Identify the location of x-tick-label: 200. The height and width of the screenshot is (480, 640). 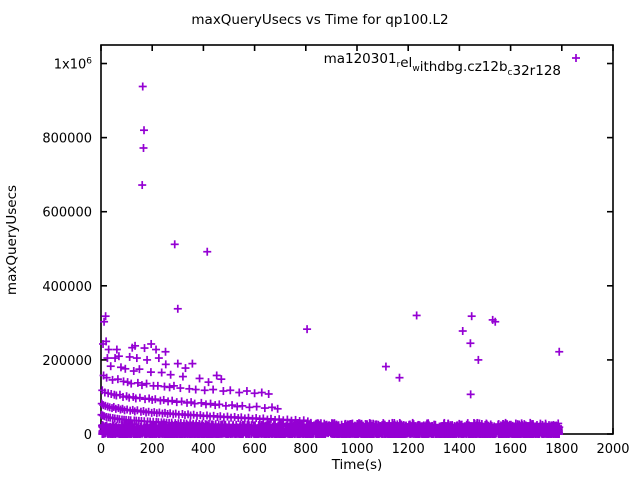
(152, 449).